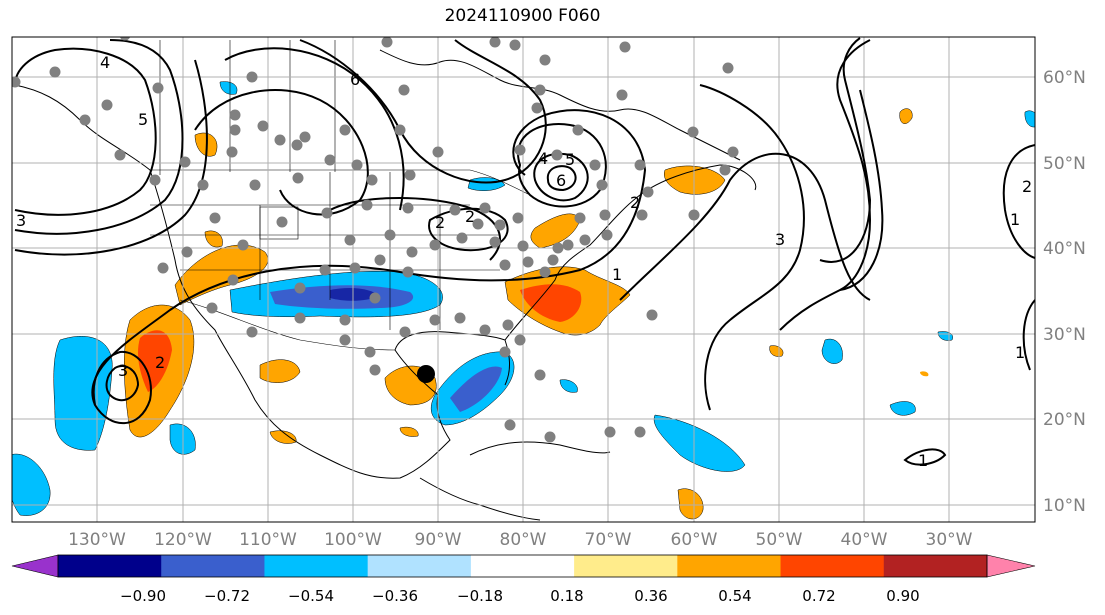 This screenshot has width=1105, height=615. I want to click on colorbar-tick-label: 0.18, so click(566, 596).